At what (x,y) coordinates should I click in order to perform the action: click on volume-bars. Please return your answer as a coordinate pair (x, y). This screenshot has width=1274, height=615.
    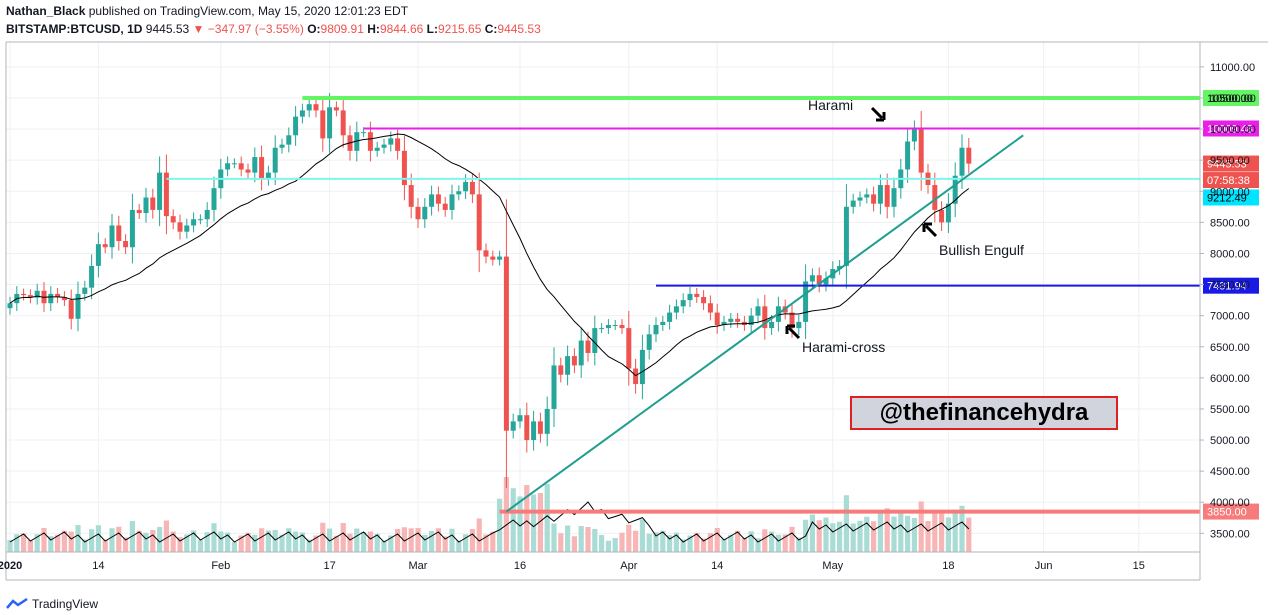
    Looking at the image, I should click on (489, 514).